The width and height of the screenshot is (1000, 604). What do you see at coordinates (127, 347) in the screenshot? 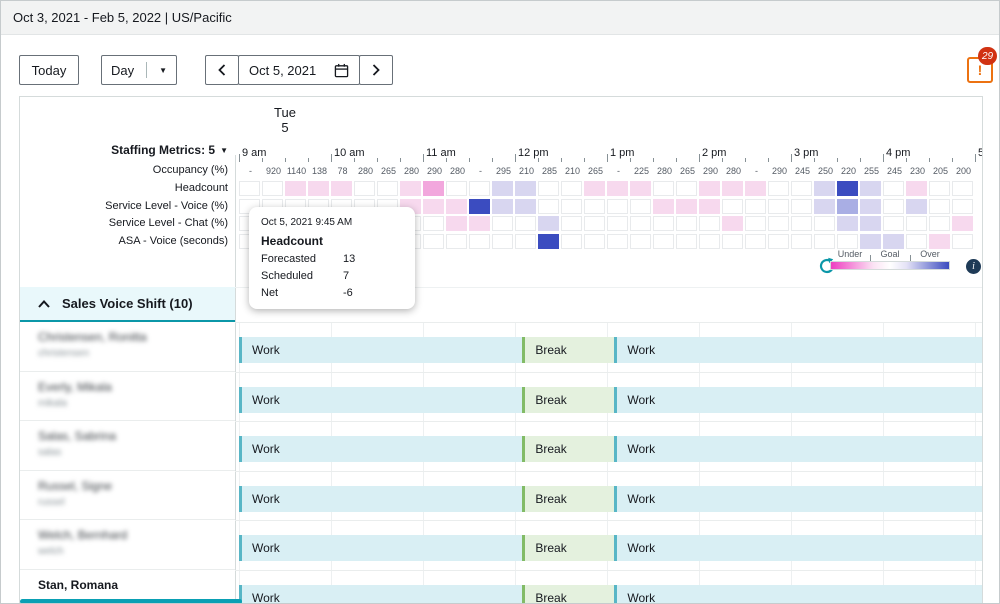
I see `agent-row: Christensen, Ronitta christensen` at bounding box center [127, 347].